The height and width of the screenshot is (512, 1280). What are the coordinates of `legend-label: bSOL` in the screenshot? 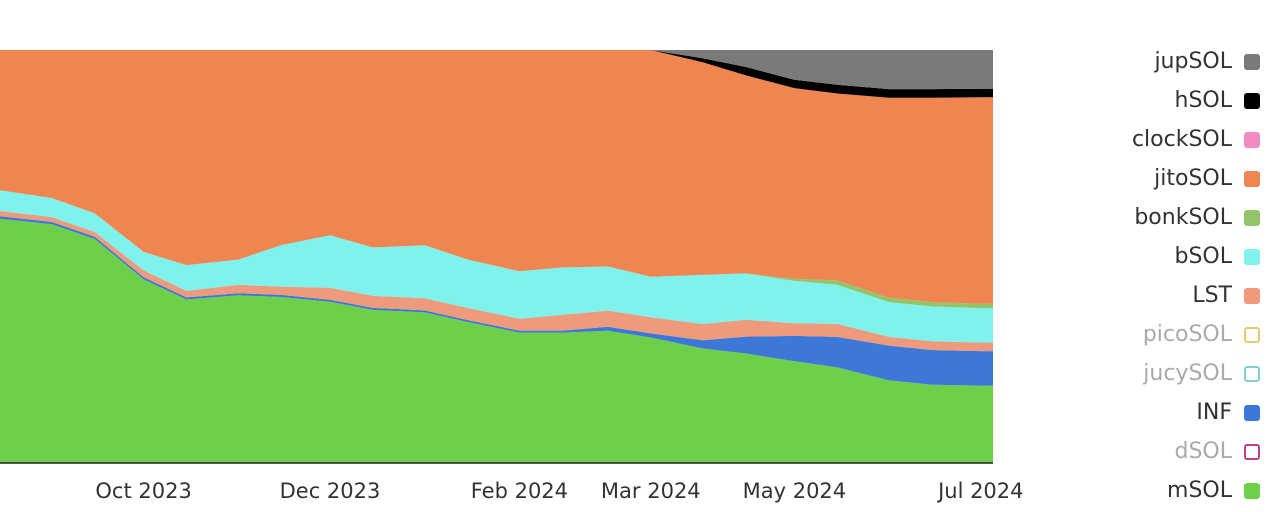 It's located at (1203, 256).